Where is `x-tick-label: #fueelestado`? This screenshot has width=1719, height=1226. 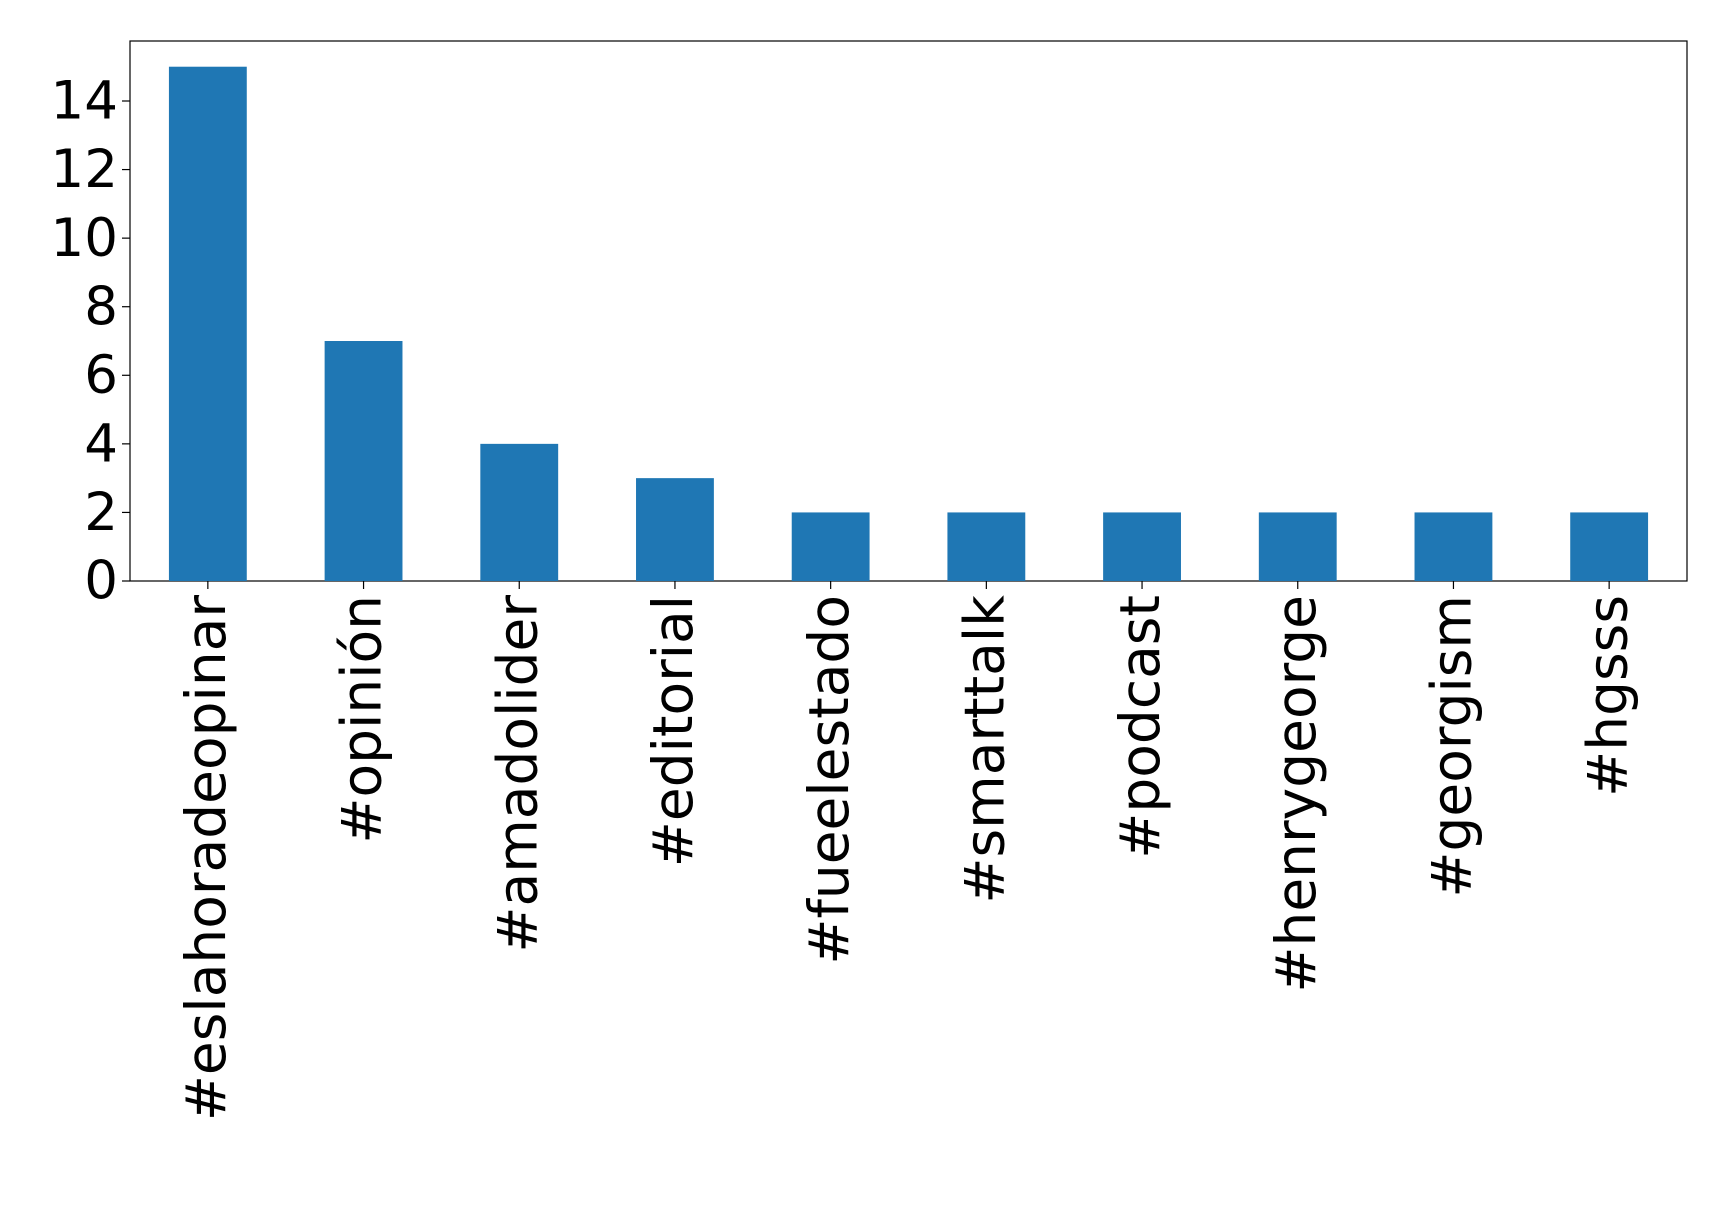
x-tick-label: #fueelestado is located at coordinates (829, 780).